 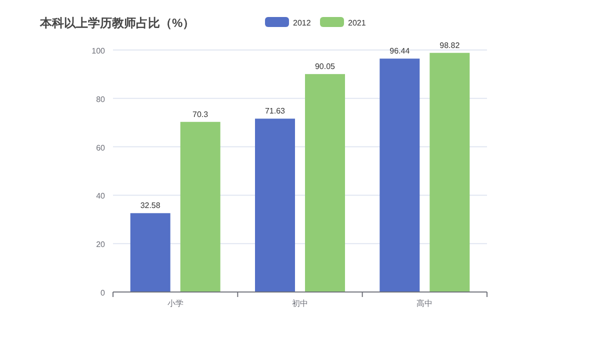 I want to click on y-tick-label: 20, so click(x=101, y=245).